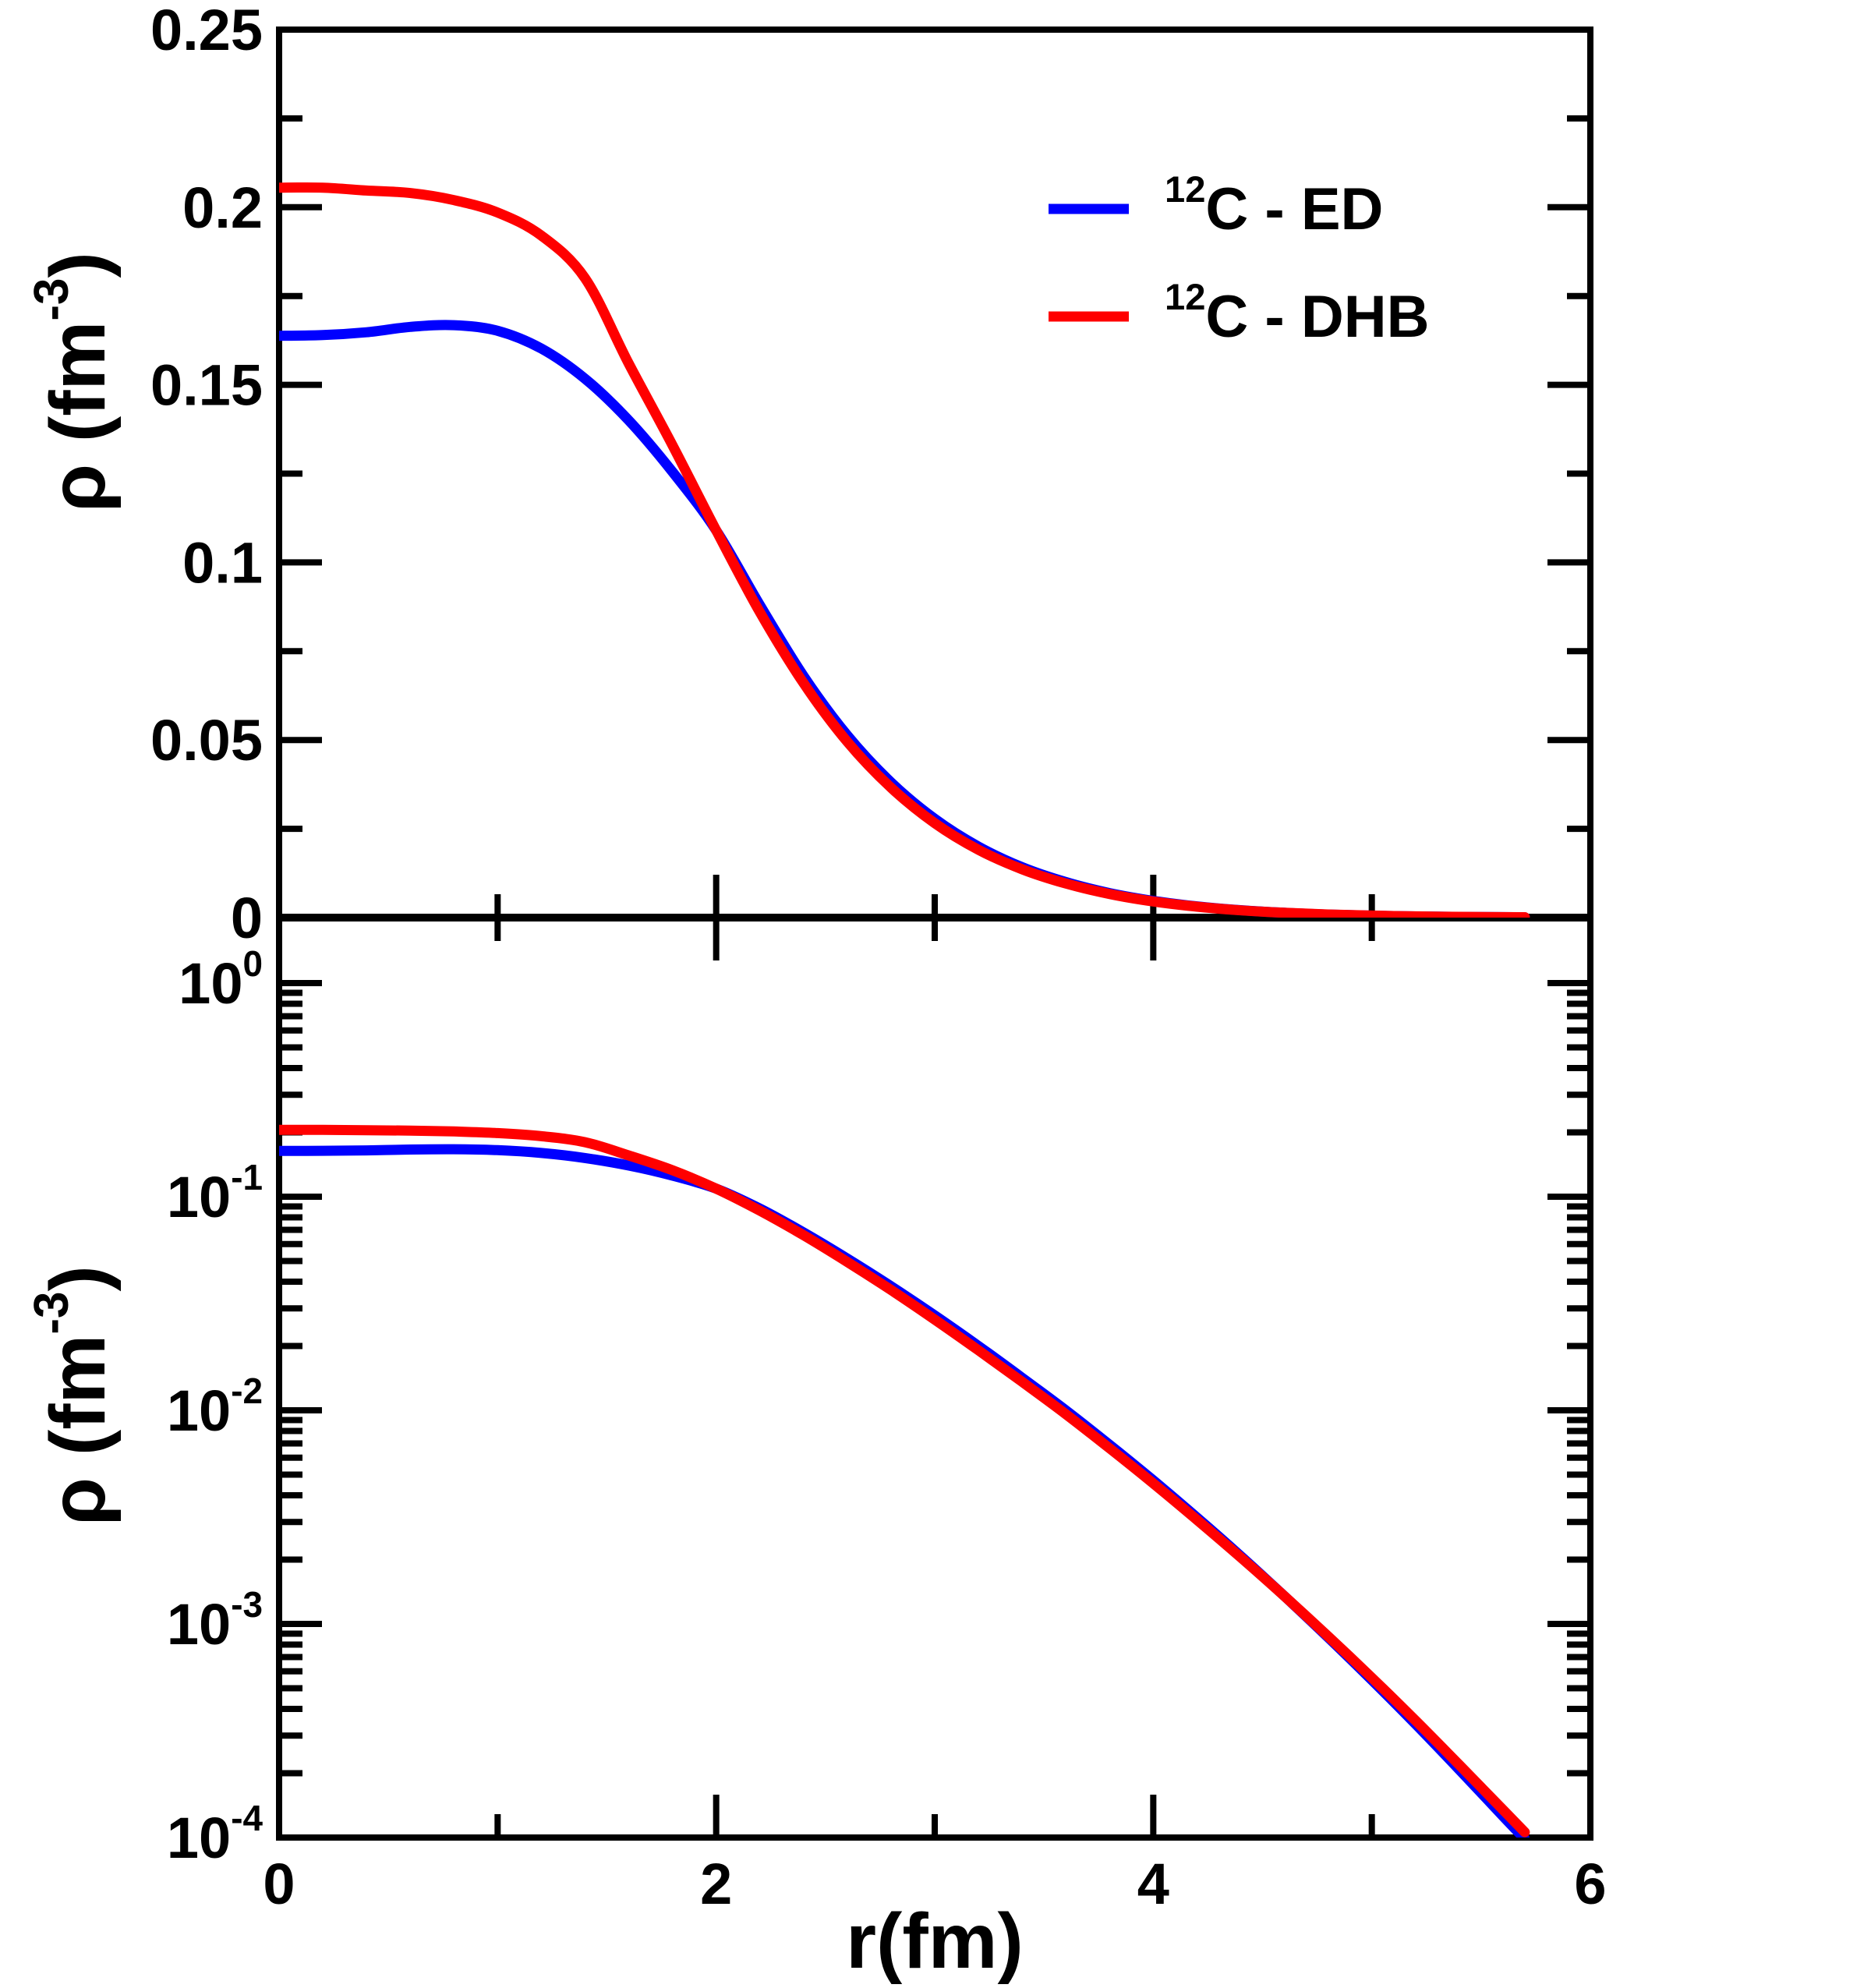  I want to click on top-y-tick-label: 0.05, so click(206, 740).